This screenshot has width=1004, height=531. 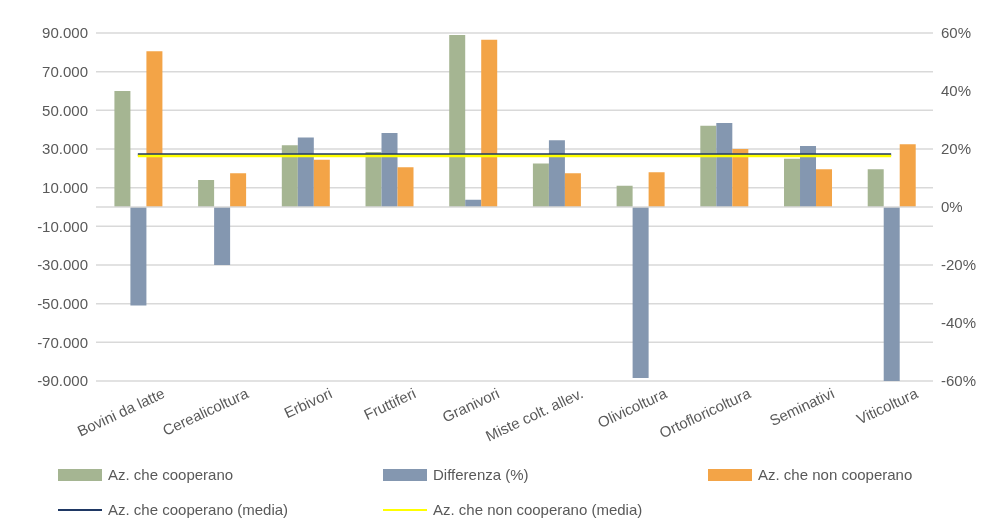 What do you see at coordinates (956, 33) in the screenshot?
I see `y2-tick-label: 60%` at bounding box center [956, 33].